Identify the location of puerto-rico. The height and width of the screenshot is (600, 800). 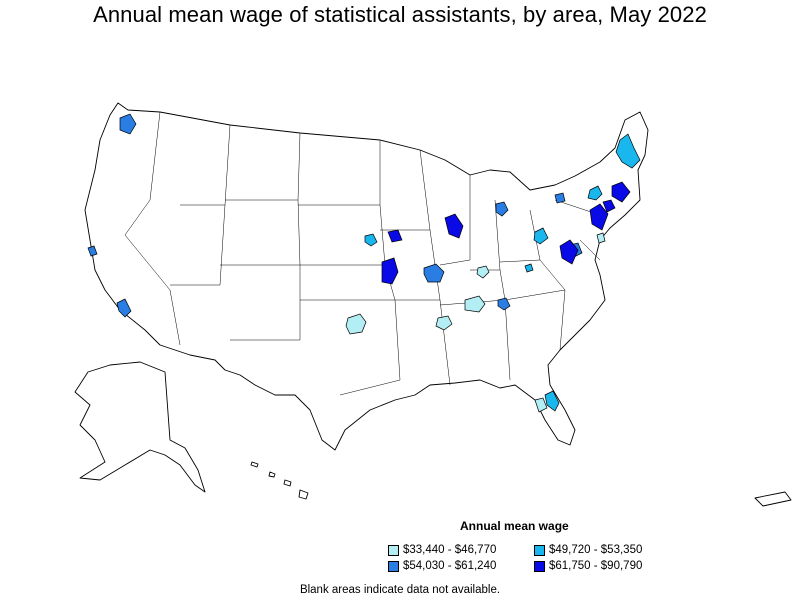
(773, 499).